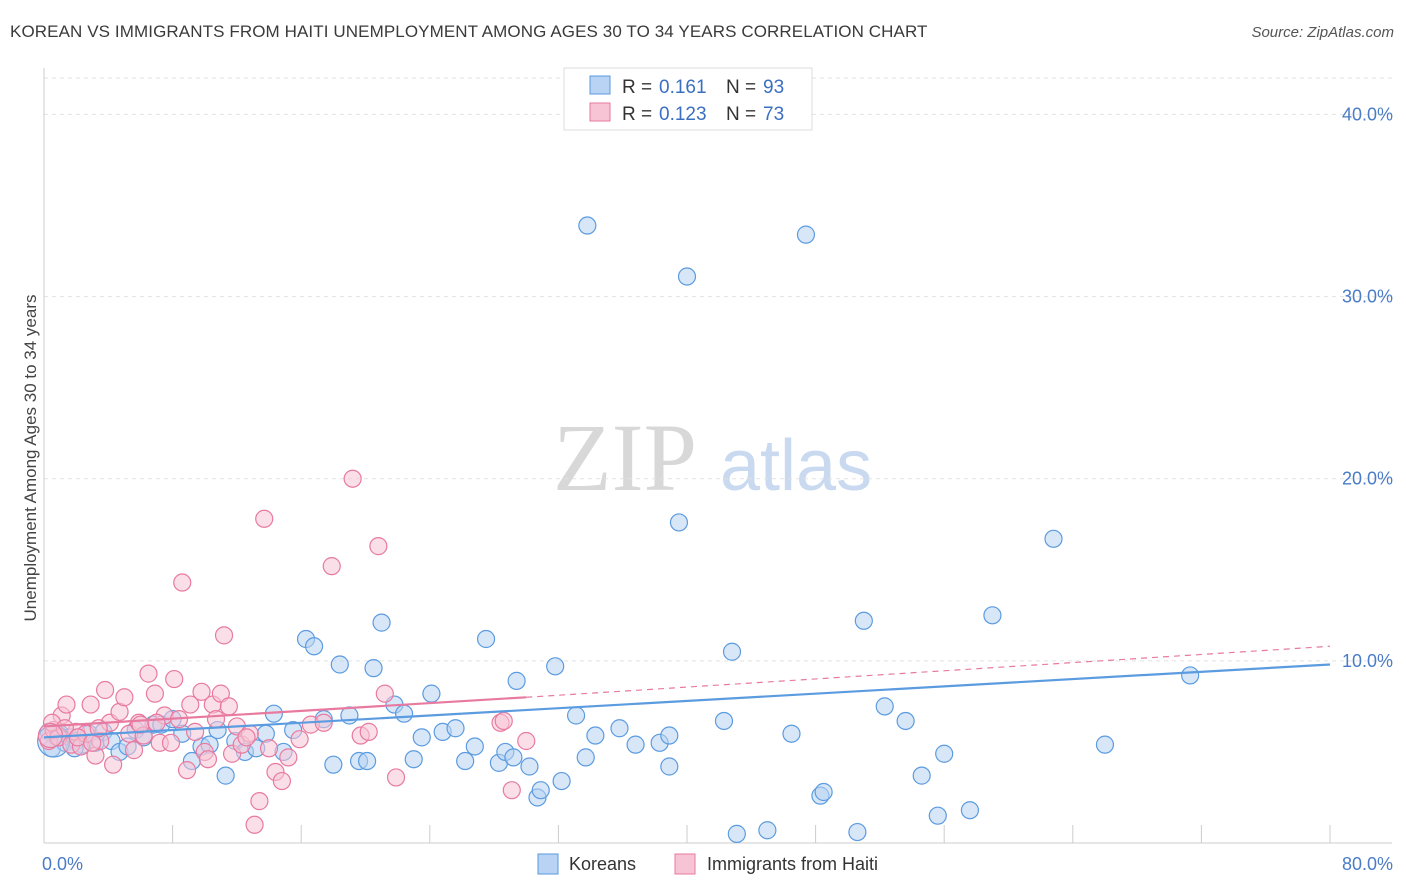  What do you see at coordinates (600, 85) in the screenshot?
I see `stats-swatch-koreans` at bounding box center [600, 85].